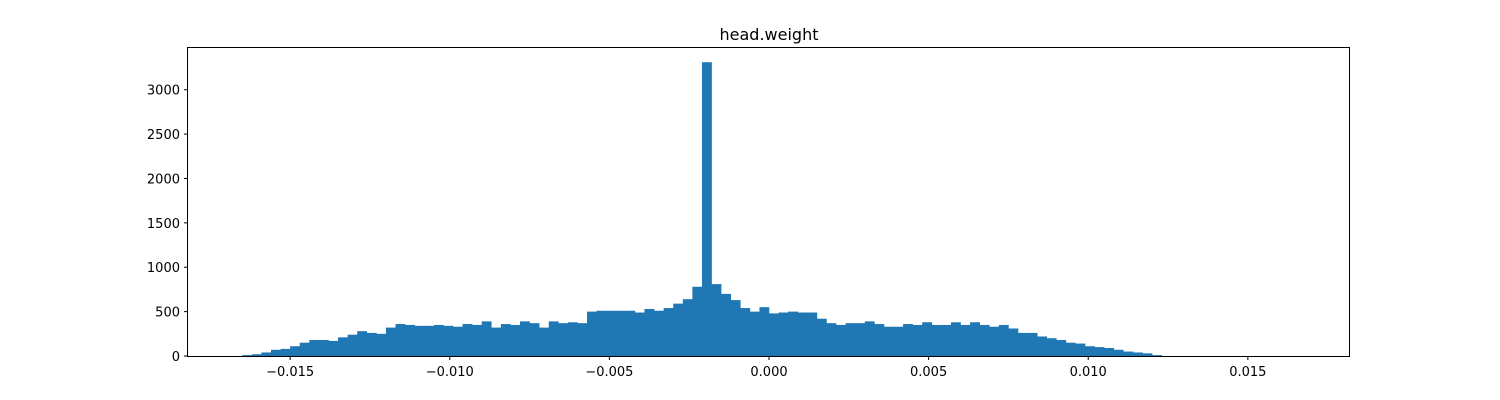  Describe the element at coordinates (163, 224) in the screenshot. I see `y-tick-label: 1500` at that location.